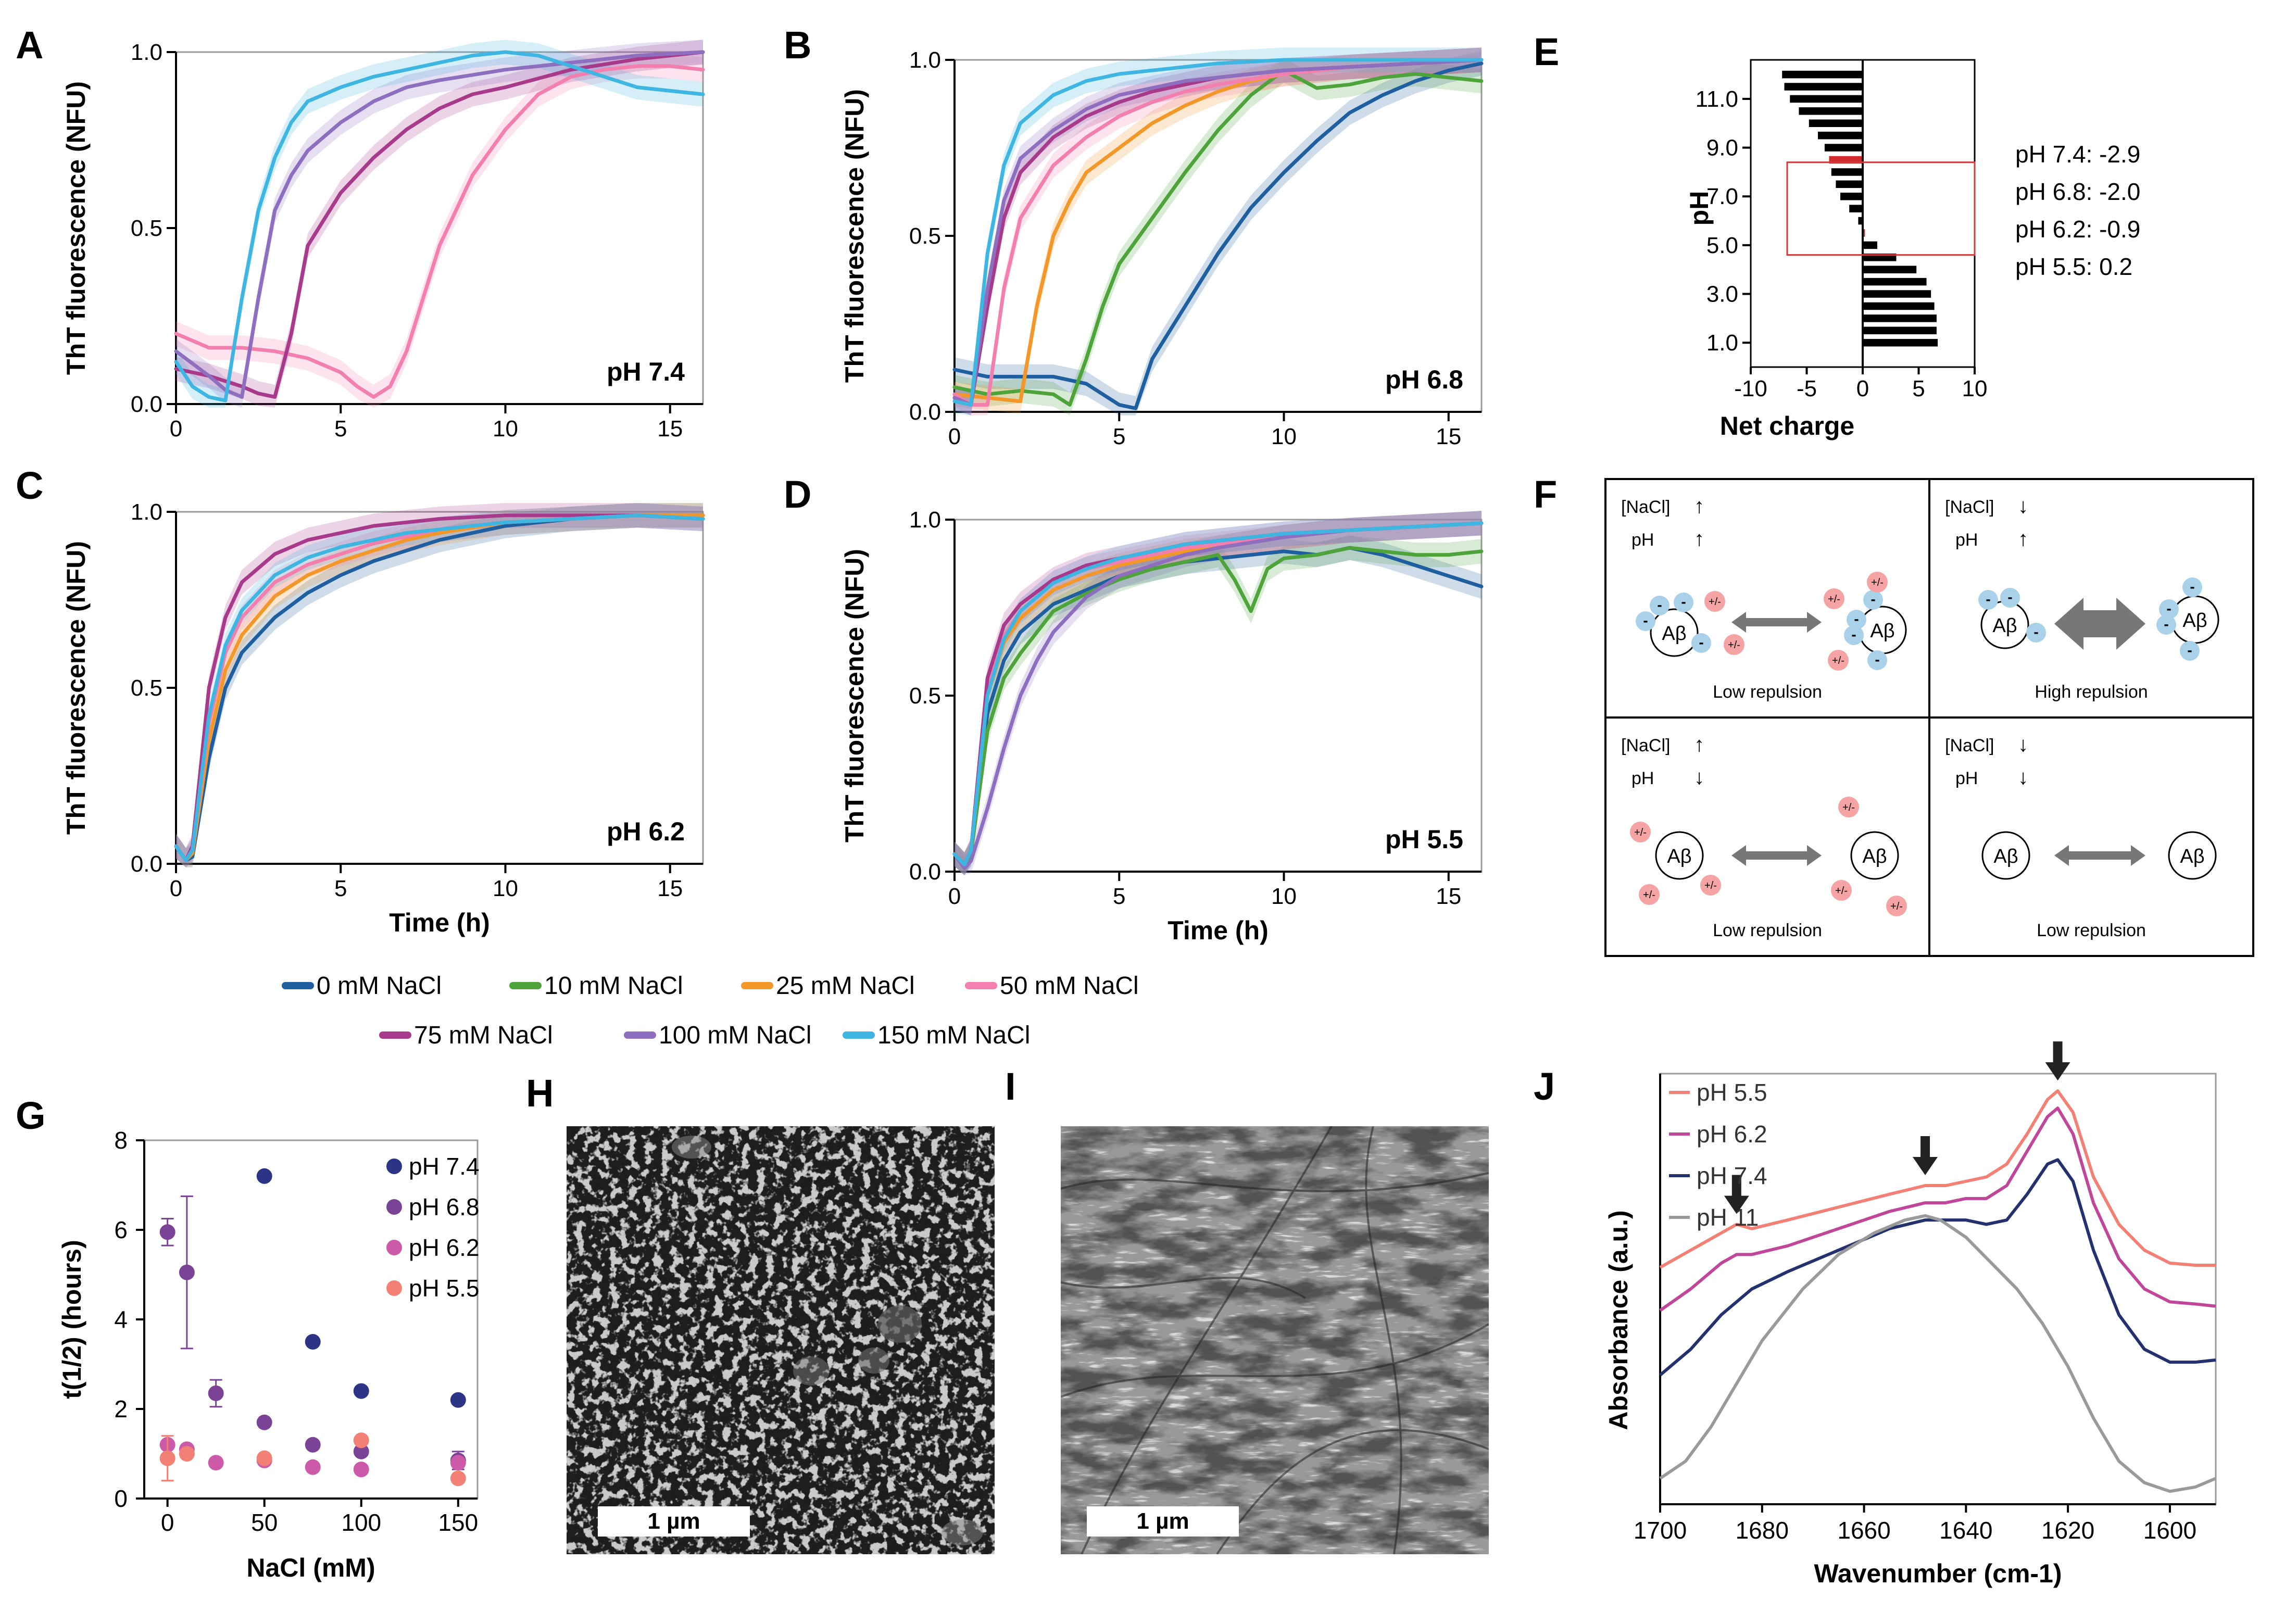 This screenshot has height=1624, width=2272. What do you see at coordinates (670, 429) in the screenshot?
I see `panel-a-xtick-label: 15` at bounding box center [670, 429].